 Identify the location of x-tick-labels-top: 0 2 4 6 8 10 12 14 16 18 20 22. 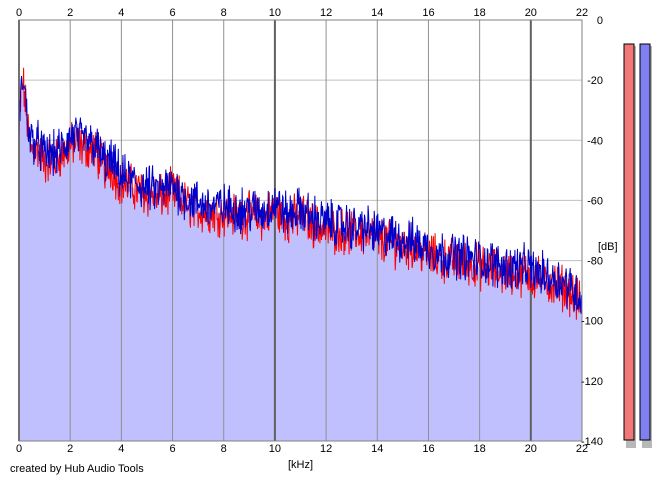
(302, 13).